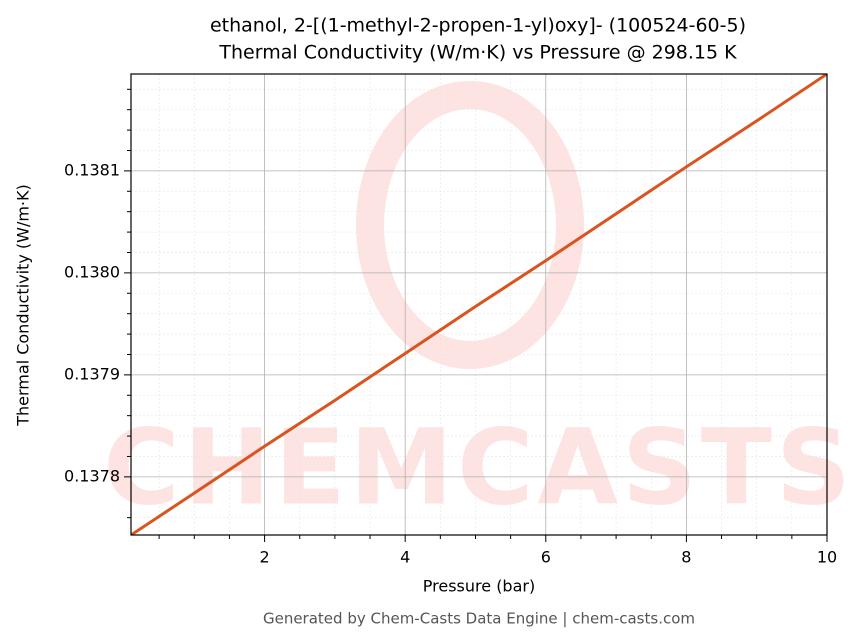 The height and width of the screenshot is (644, 856). Describe the element at coordinates (92, 169) in the screenshot. I see `y-tick-label: 0.1381` at that location.